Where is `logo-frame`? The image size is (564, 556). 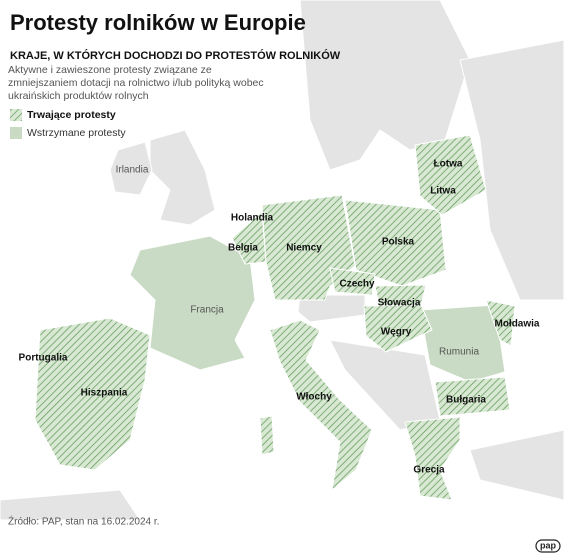 logo-frame is located at coordinates (548, 546).